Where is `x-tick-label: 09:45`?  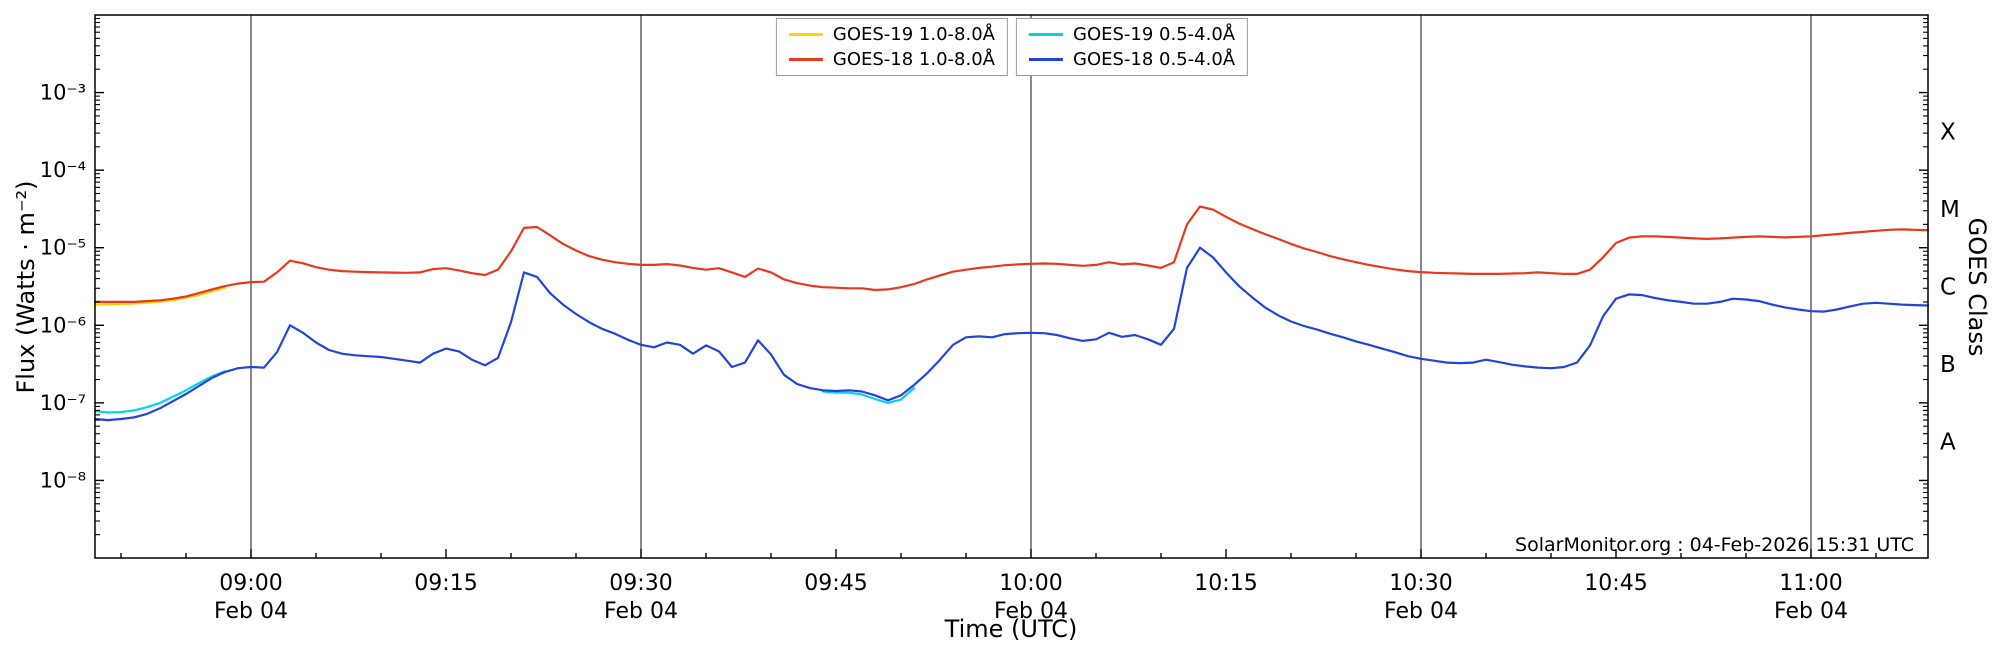
x-tick-label: 09:45 is located at coordinates (835, 583).